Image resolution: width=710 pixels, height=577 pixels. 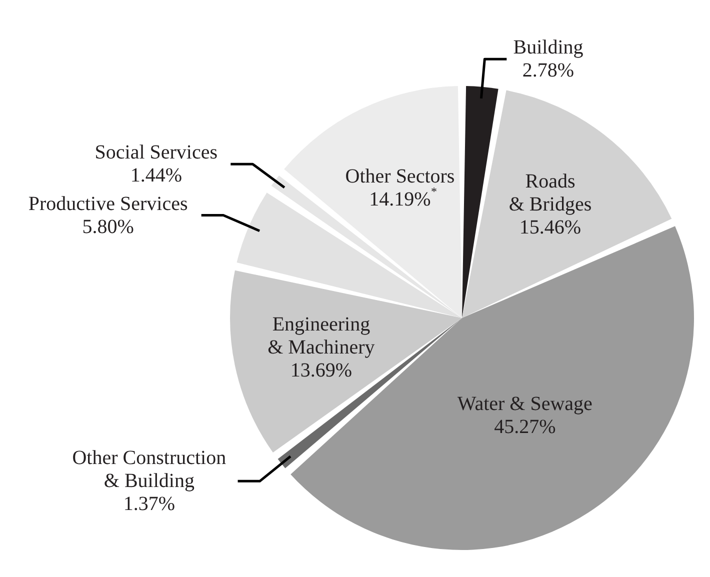 What do you see at coordinates (156, 175) in the screenshot?
I see `data-label: 1.44%` at bounding box center [156, 175].